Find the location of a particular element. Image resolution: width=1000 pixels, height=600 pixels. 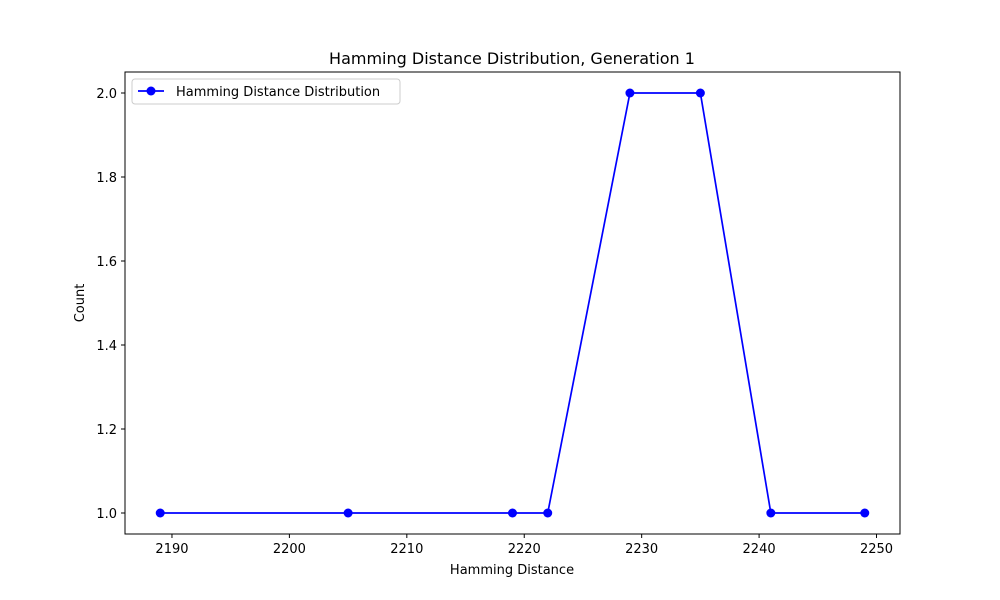

y-tick-label: 1.4 is located at coordinates (106, 346).